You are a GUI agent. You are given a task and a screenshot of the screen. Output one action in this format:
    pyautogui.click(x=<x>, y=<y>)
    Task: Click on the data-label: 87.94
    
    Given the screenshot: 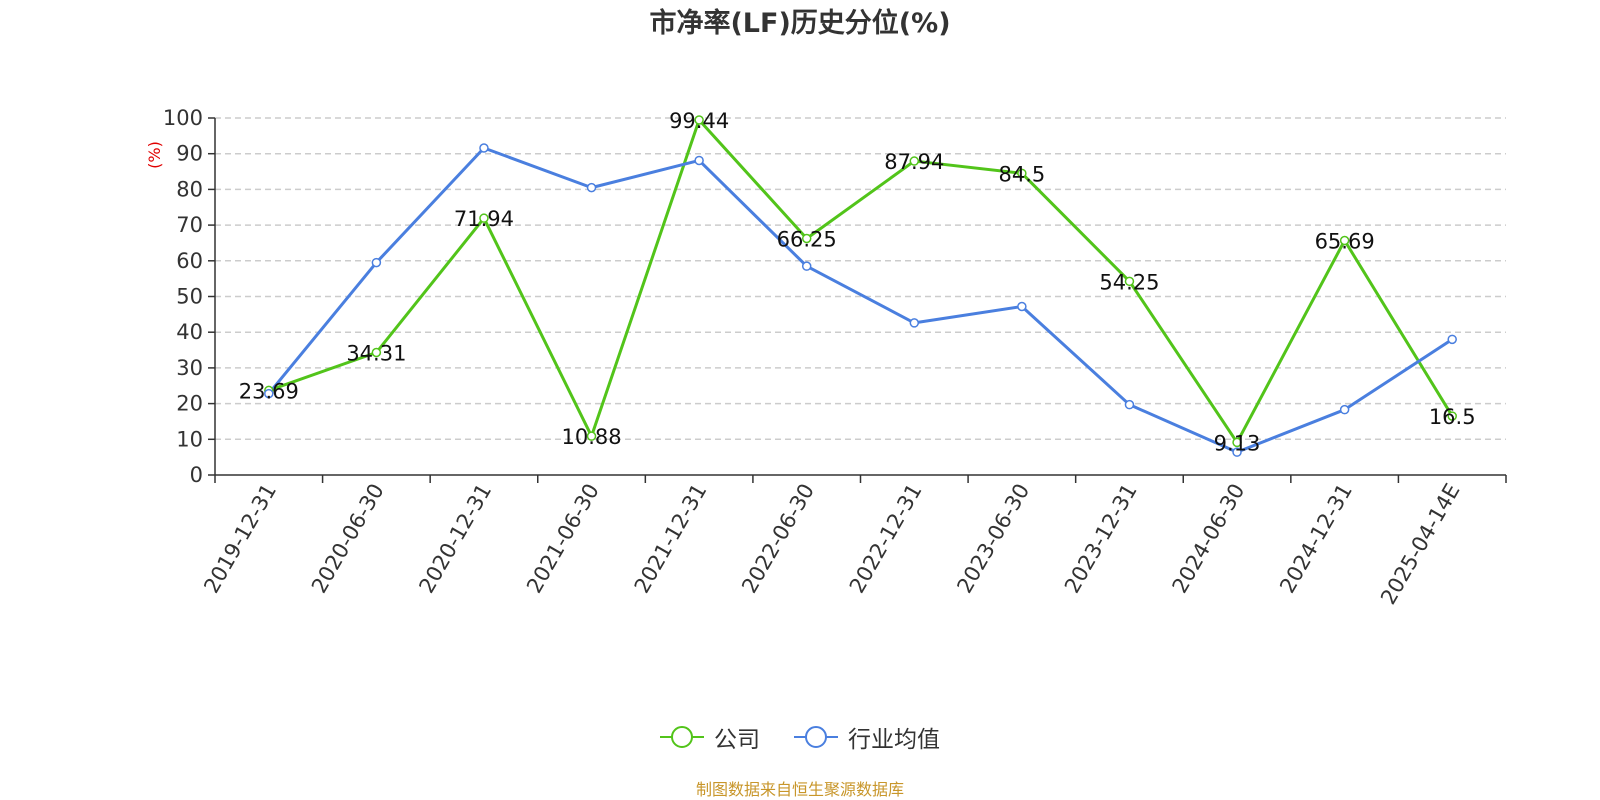 What is the action you would take?
    pyautogui.click(x=914, y=162)
    